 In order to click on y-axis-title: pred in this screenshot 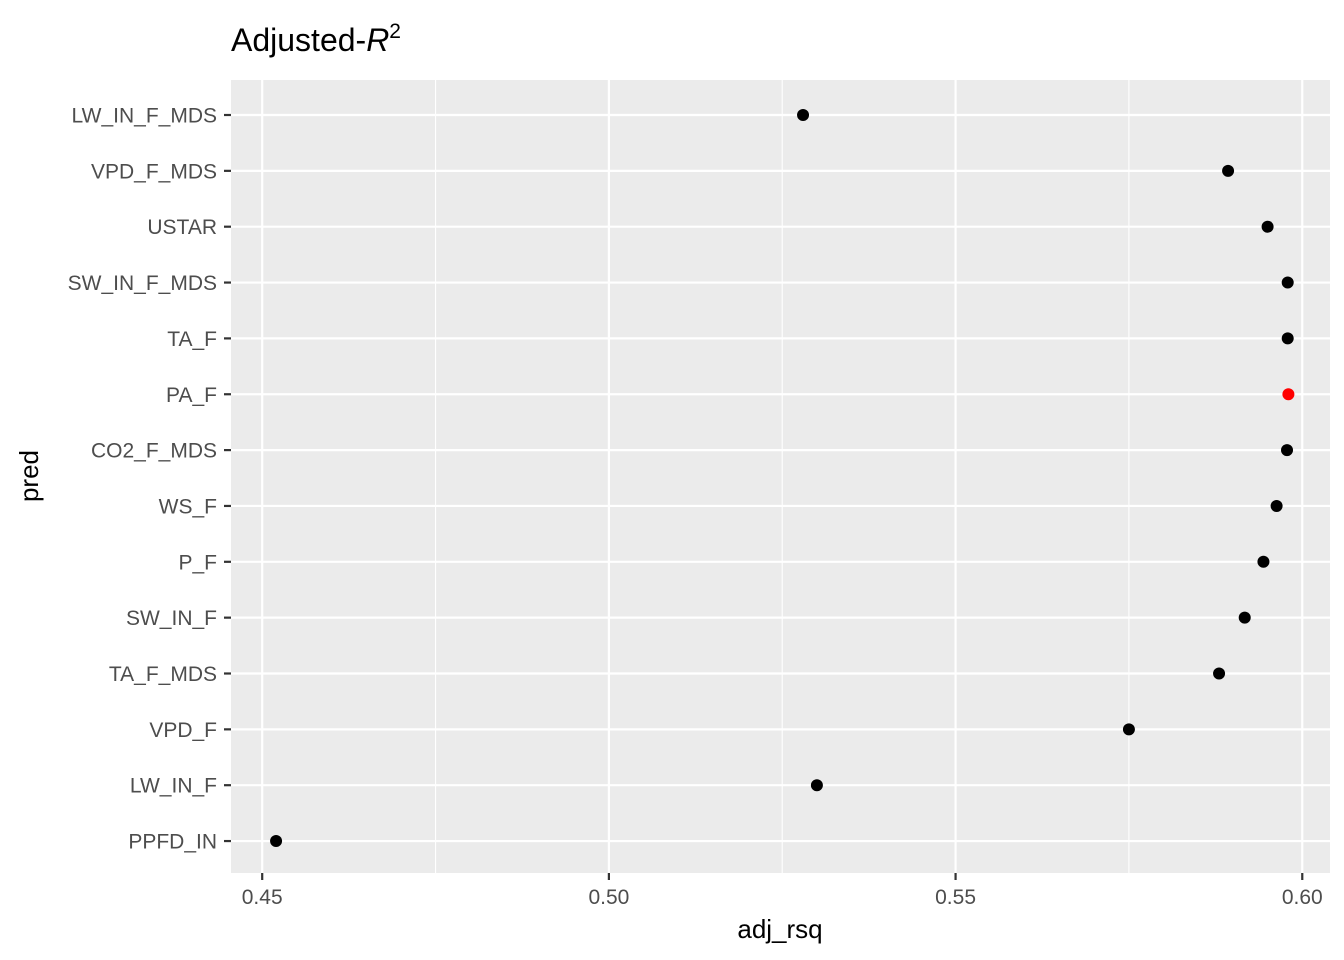, I will do `click(29, 476)`.